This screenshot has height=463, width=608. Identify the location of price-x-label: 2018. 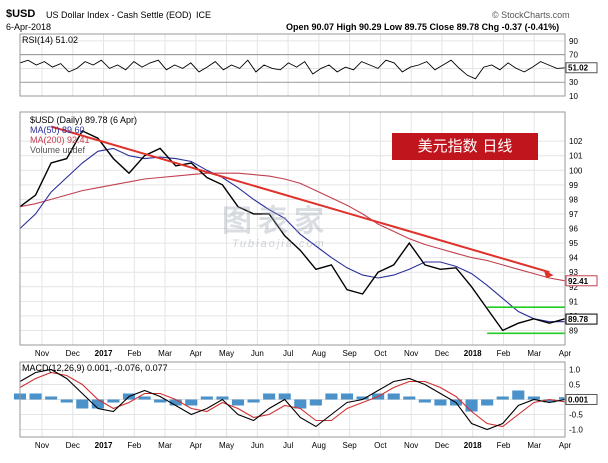
(473, 353).